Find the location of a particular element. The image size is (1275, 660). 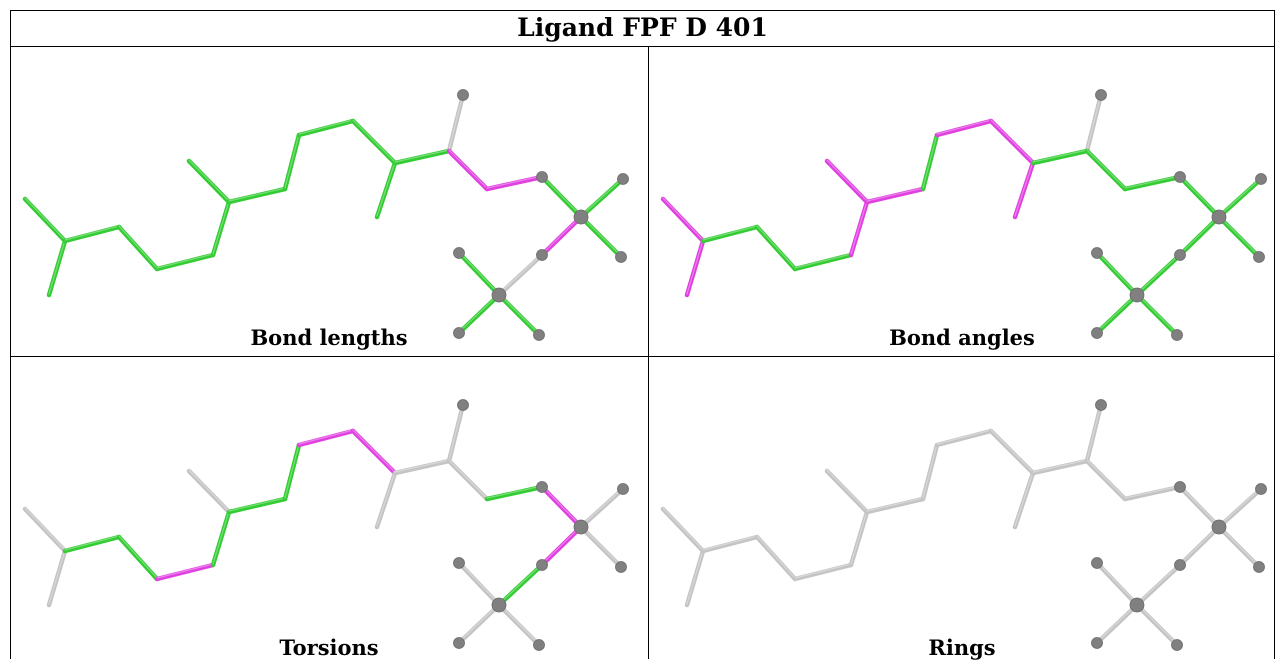

caption-bond-angles: Bond angles is located at coordinates (962, 337).